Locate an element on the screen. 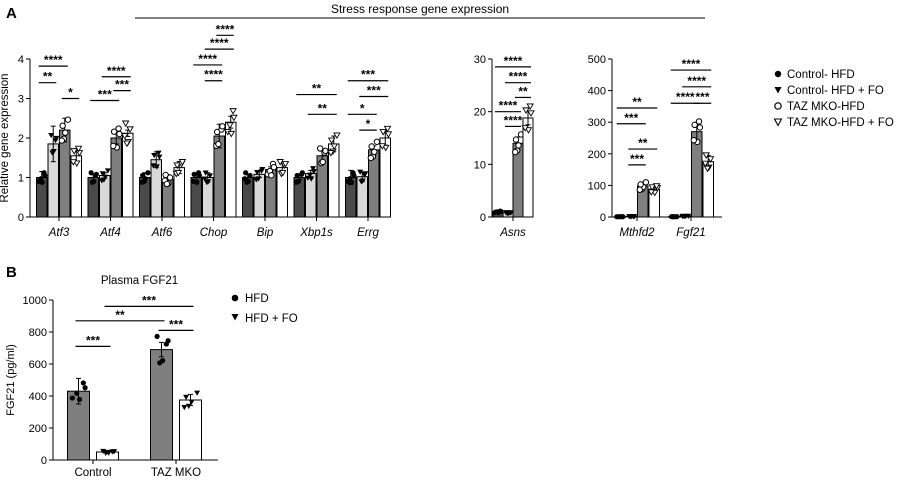  y-tick-label: 2 is located at coordinates (21, 139).